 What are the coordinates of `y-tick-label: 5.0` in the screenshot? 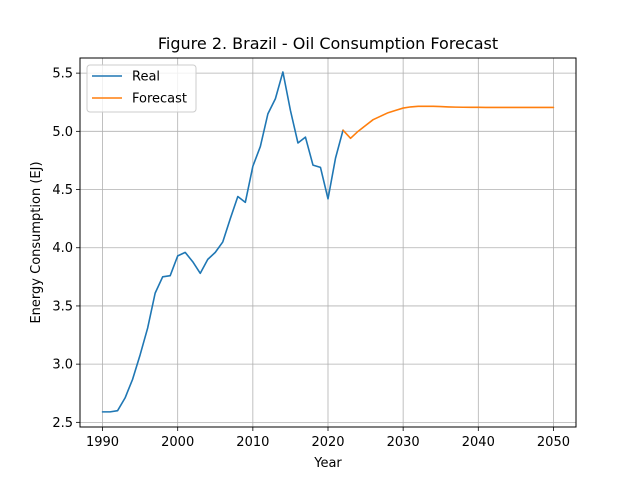 It's located at (62, 132).